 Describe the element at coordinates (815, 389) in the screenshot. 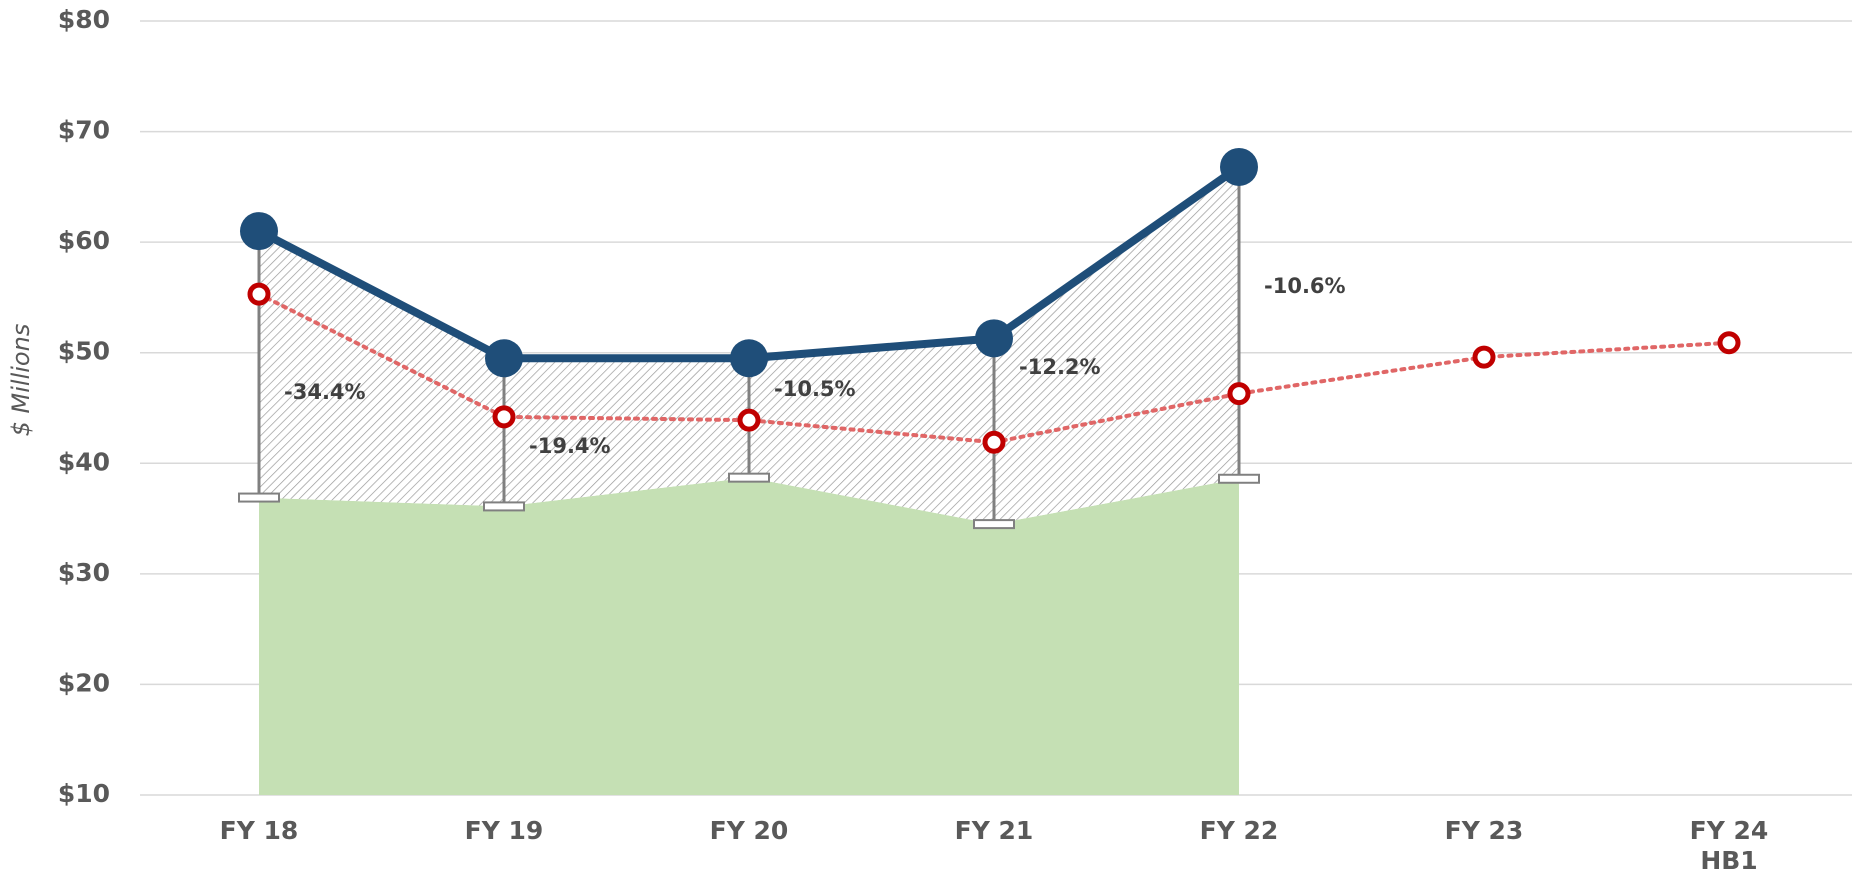

I see `gap-label: -10.5%` at that location.